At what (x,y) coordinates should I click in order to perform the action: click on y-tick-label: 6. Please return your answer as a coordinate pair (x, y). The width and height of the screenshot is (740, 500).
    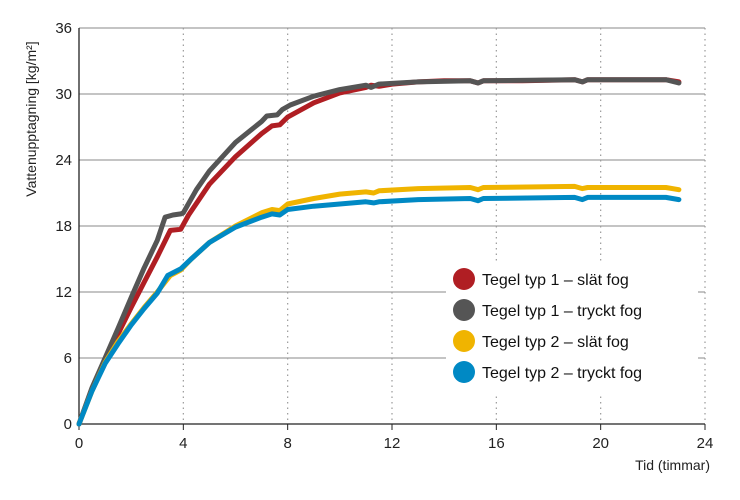
    Looking at the image, I should click on (68, 358).